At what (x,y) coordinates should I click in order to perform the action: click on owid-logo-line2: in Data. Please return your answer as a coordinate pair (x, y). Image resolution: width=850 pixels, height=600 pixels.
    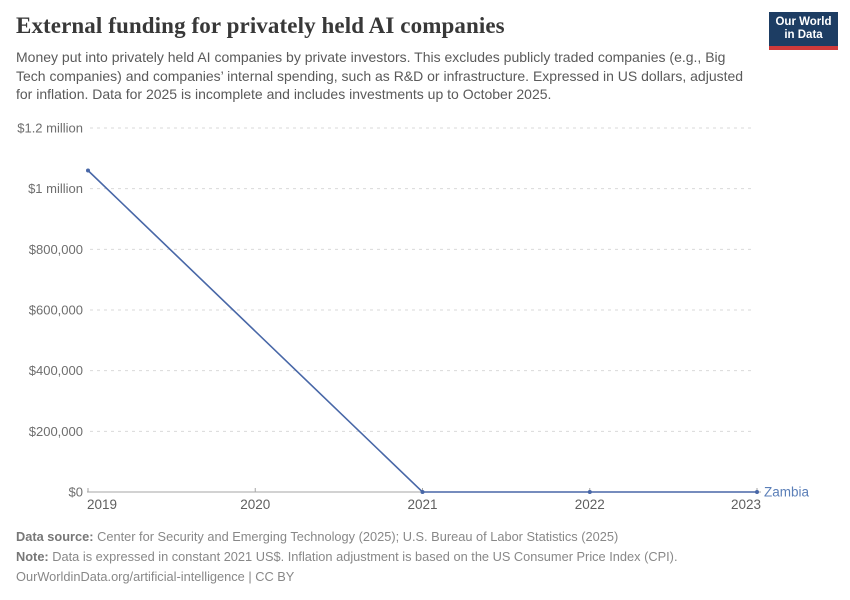
    Looking at the image, I should click on (803, 35).